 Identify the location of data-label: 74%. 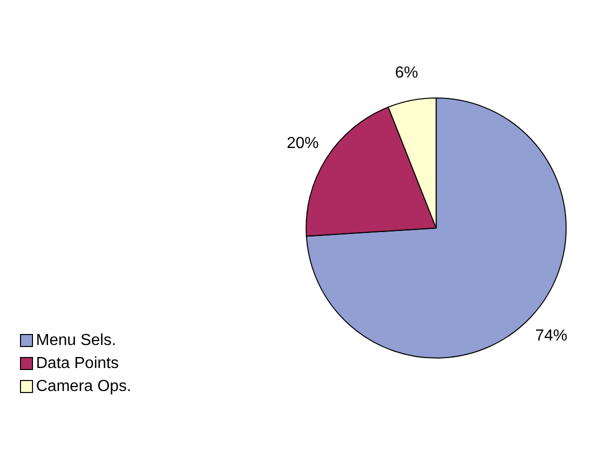
(551, 336).